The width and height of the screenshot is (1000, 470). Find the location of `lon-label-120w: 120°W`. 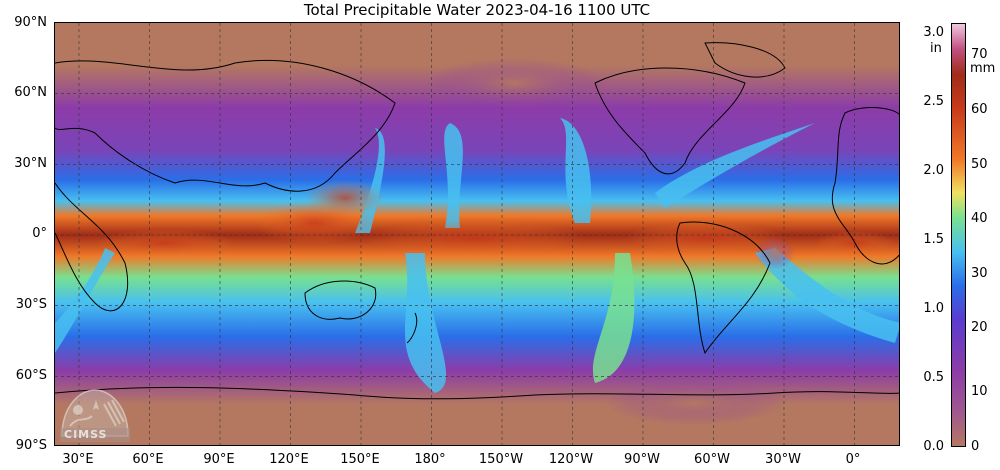

lon-label-120w: 120°W is located at coordinates (571, 459).